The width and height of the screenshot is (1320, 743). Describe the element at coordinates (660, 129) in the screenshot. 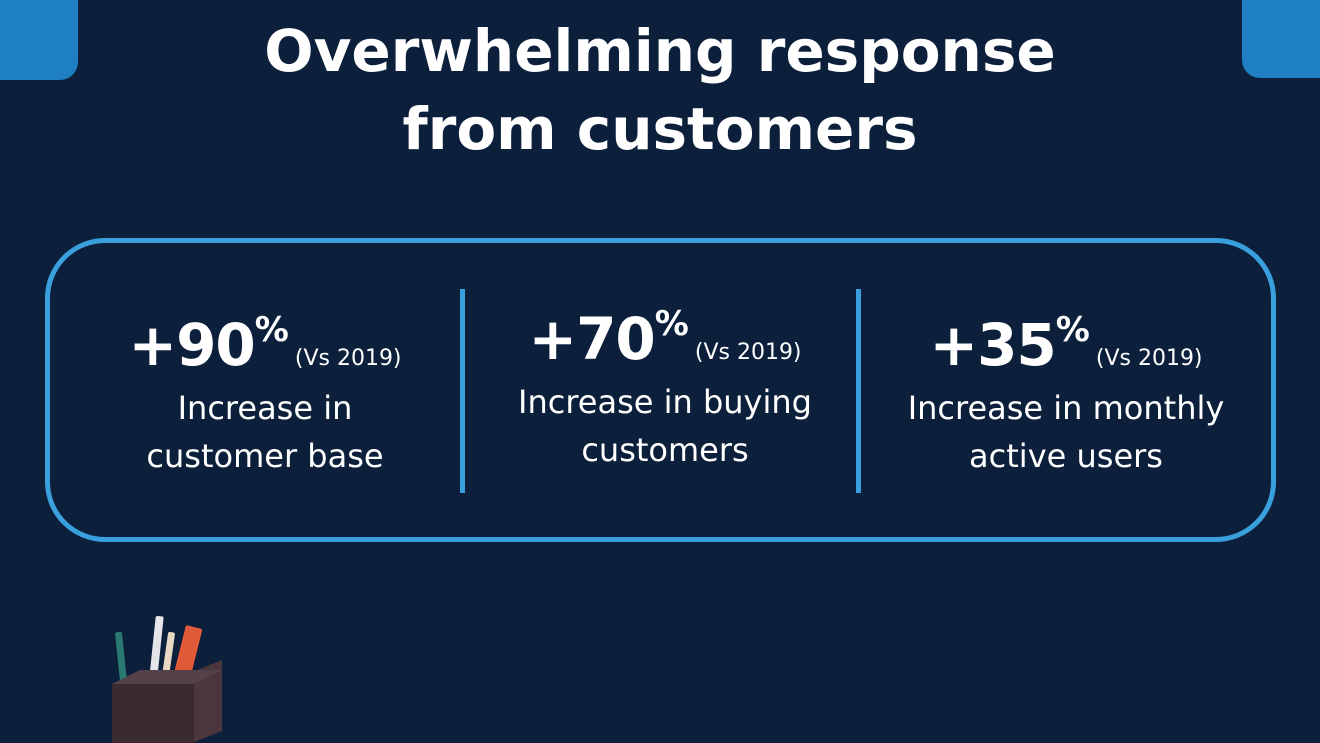

I see `title-line-2: from customers` at that location.